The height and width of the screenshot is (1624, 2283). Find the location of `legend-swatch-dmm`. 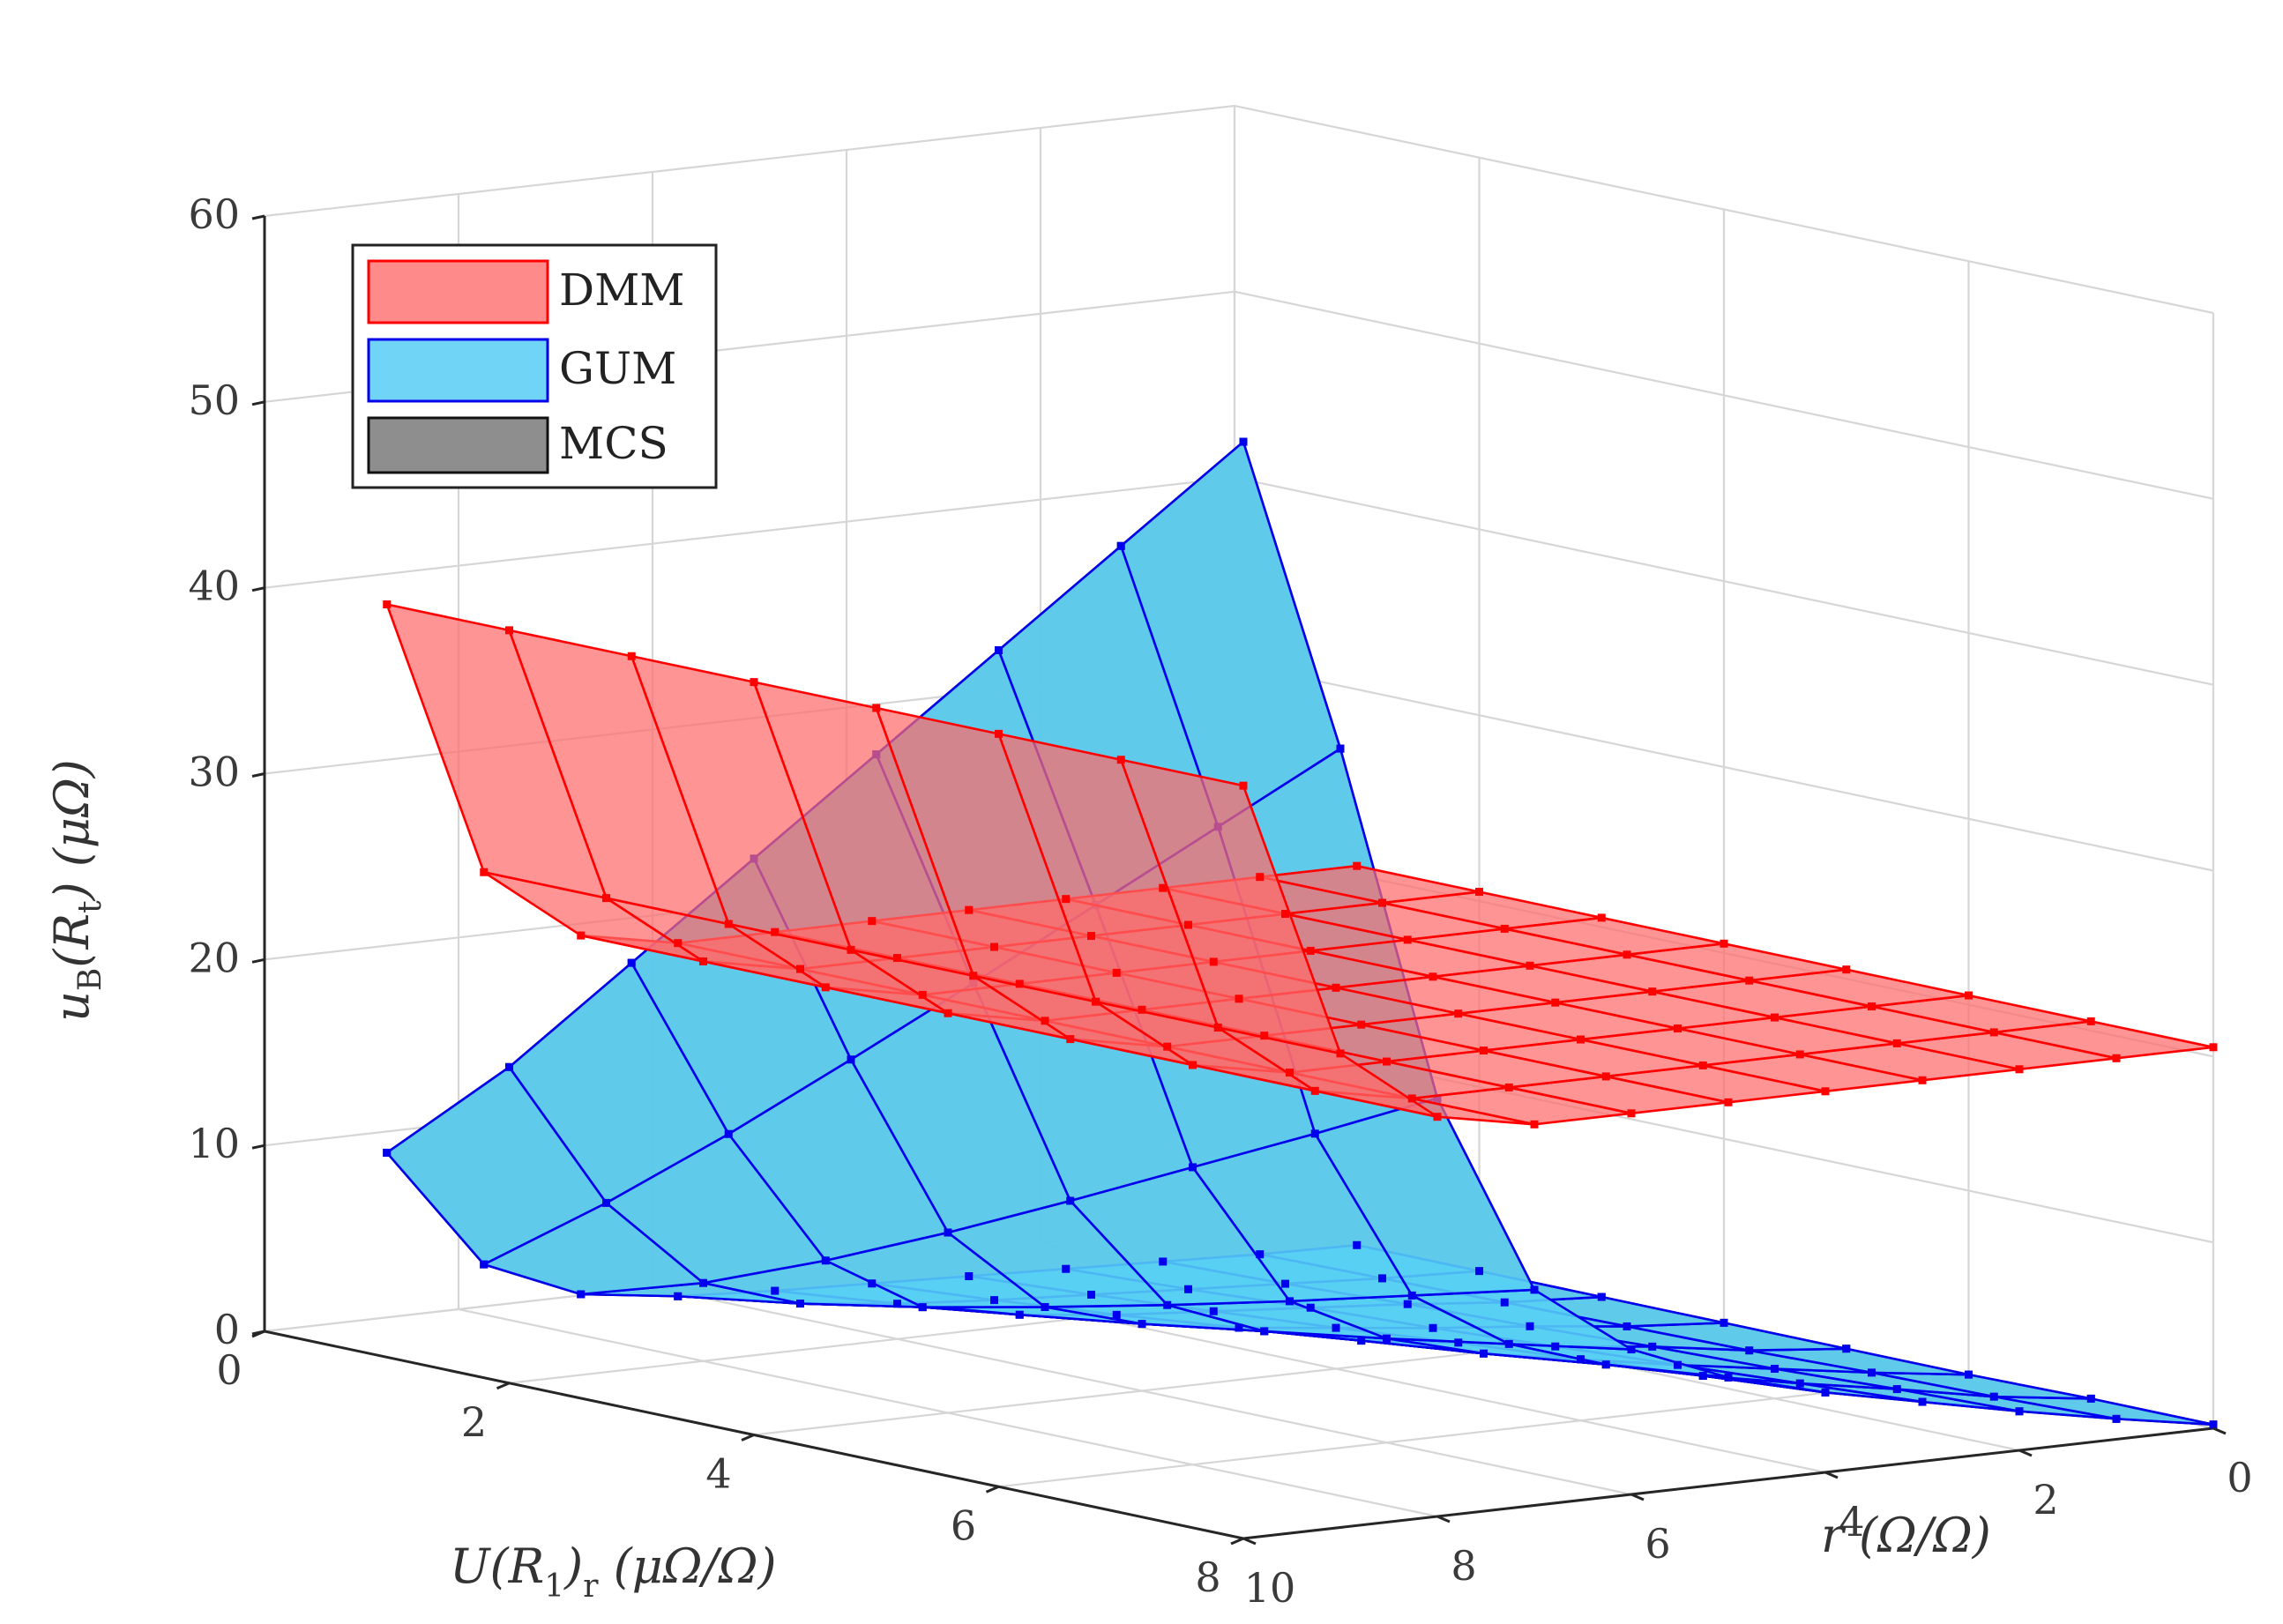

legend-swatch-dmm is located at coordinates (458, 291).